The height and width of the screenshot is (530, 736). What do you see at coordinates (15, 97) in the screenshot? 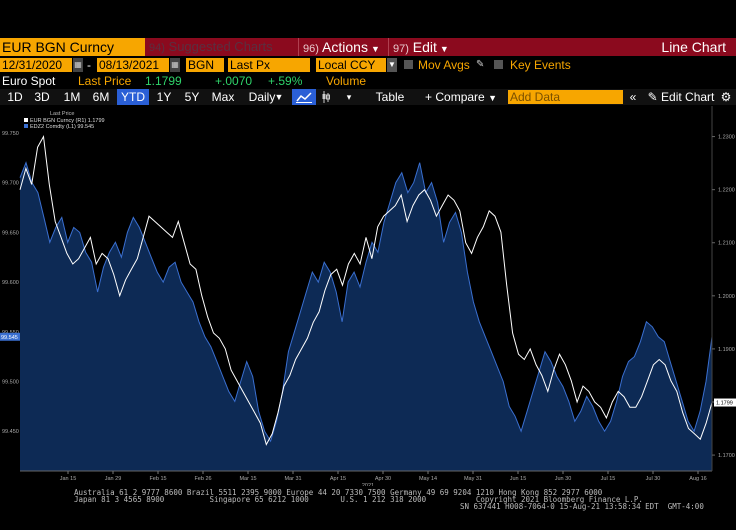
I see `range-1d-button: 1D` at bounding box center [15, 97].